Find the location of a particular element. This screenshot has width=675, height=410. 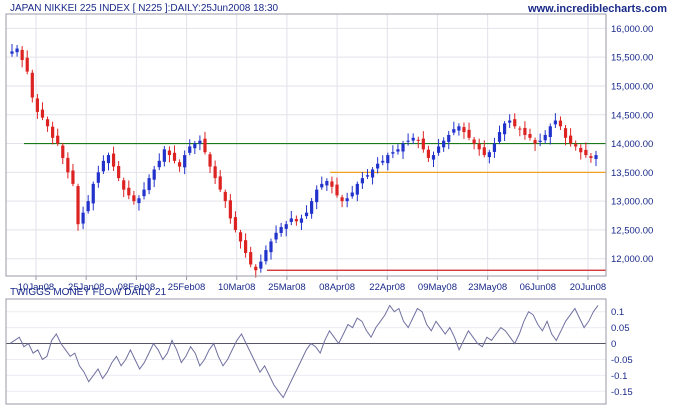

date-tick-label: 20Jun08 is located at coordinates (588, 287).